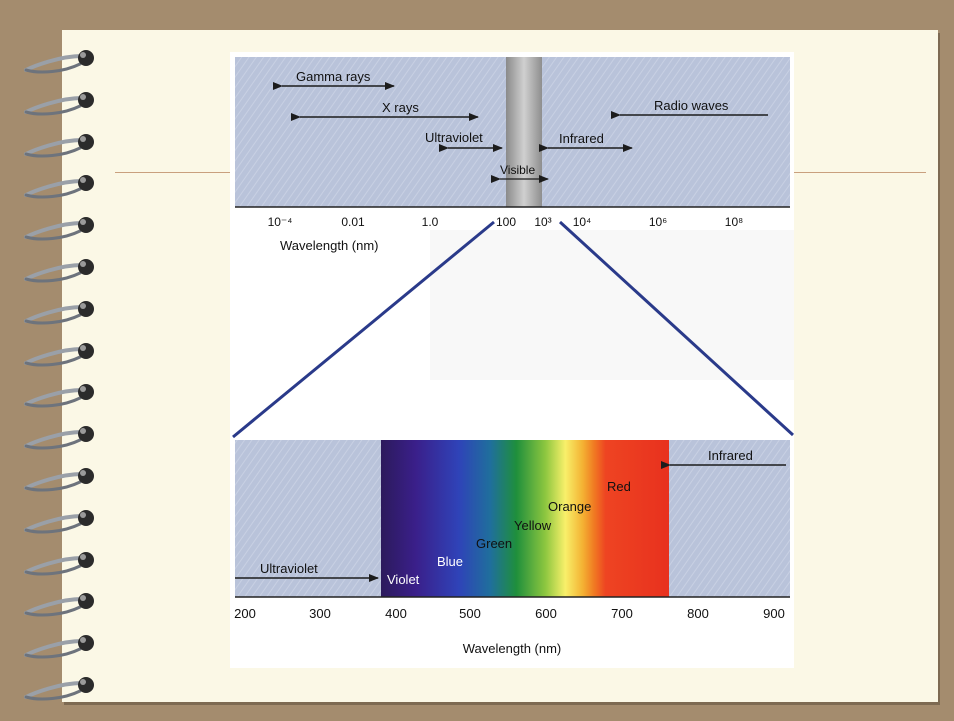 The width and height of the screenshot is (954, 721). Describe the element at coordinates (289, 568) in the screenshot. I see `uv-bottom-label: Ultraviolet` at that location.